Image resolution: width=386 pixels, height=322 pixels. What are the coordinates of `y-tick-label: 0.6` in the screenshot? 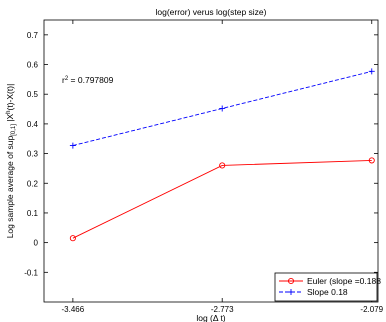 It's located at (33, 65).